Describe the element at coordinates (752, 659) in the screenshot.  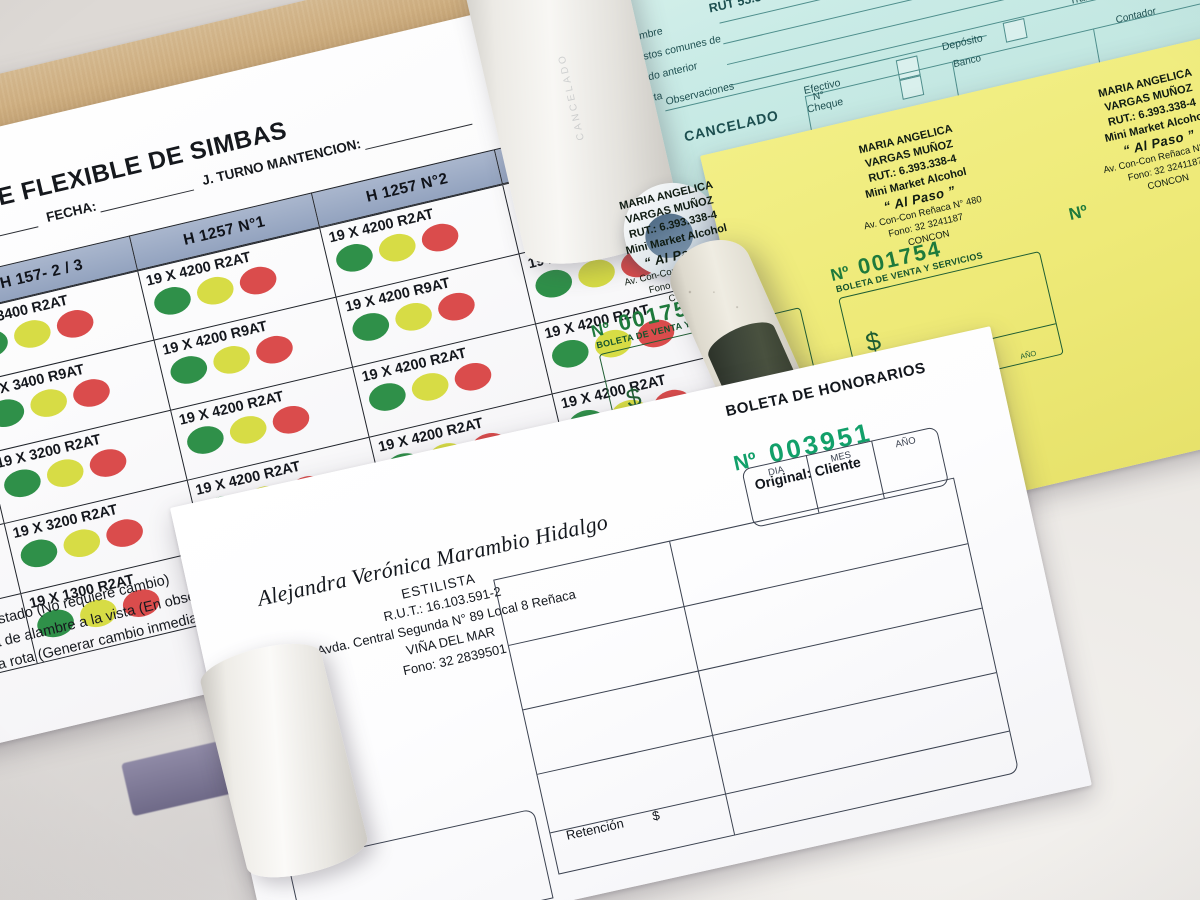
I see `grid-line-h2` at that location.